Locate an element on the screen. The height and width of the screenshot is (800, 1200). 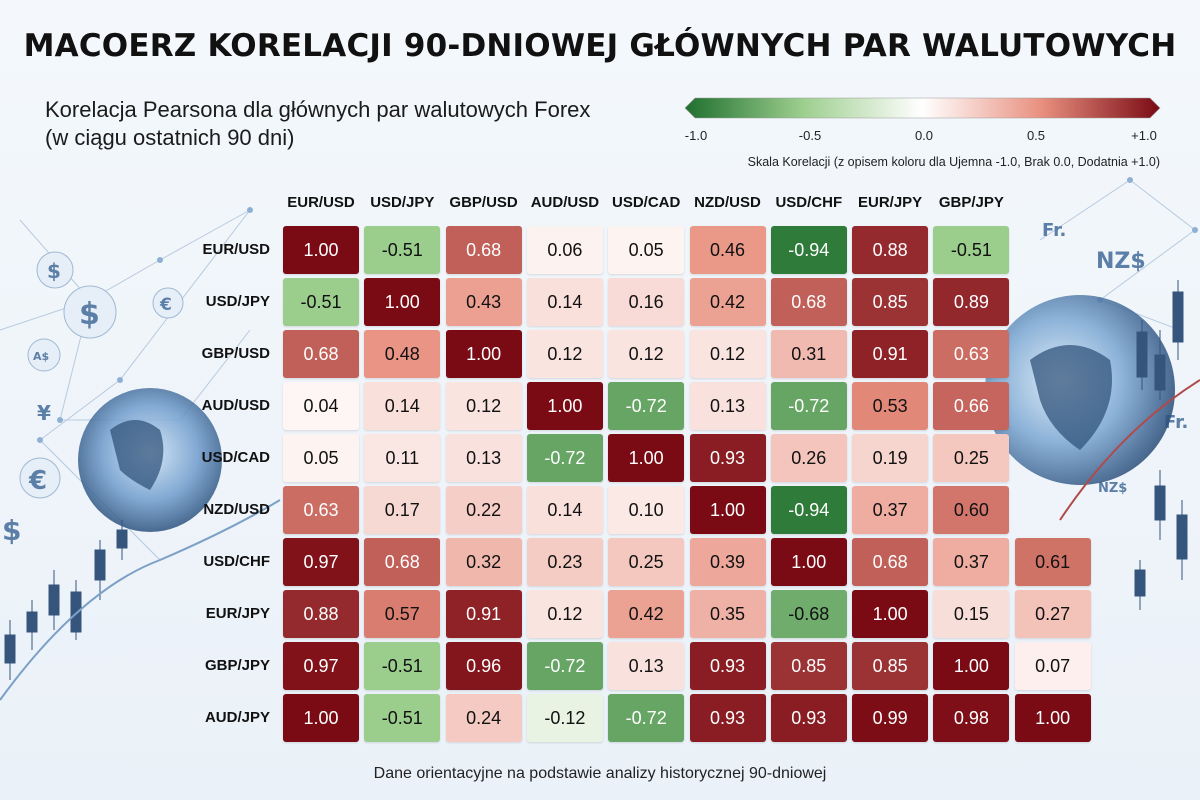
heatmap-cell: 0.96 is located at coordinates (483, 666).